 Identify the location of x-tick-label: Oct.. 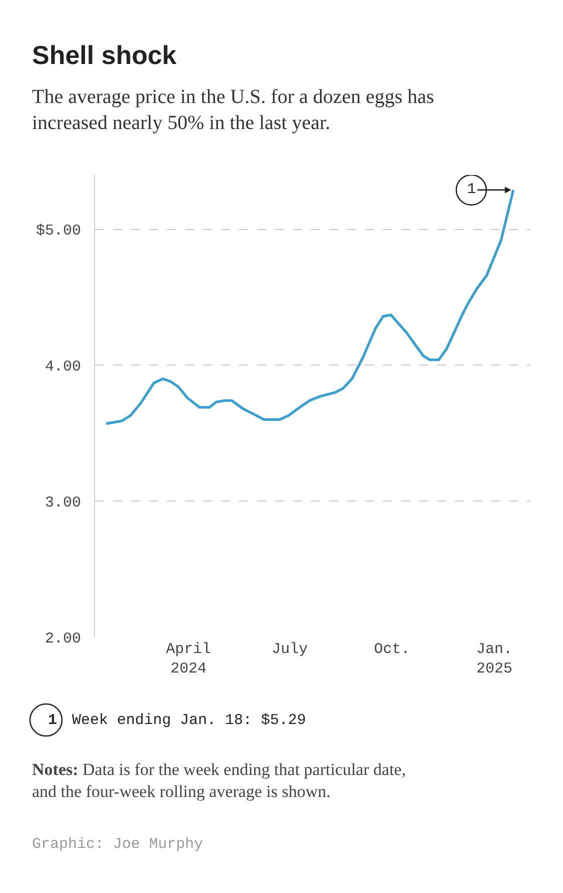
(392, 649).